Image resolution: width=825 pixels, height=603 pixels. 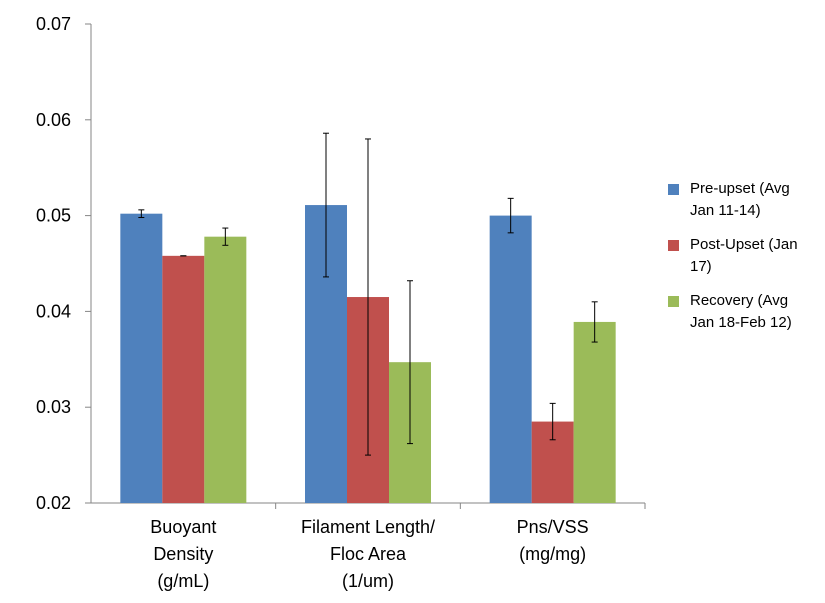 I want to click on legend-item: Post-Upset (Jan 17), so click(x=746, y=256).